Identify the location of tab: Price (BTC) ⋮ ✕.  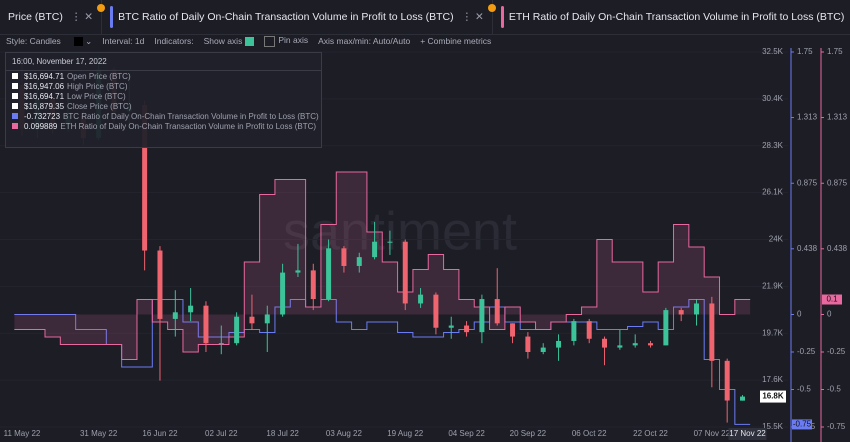
(53, 17).